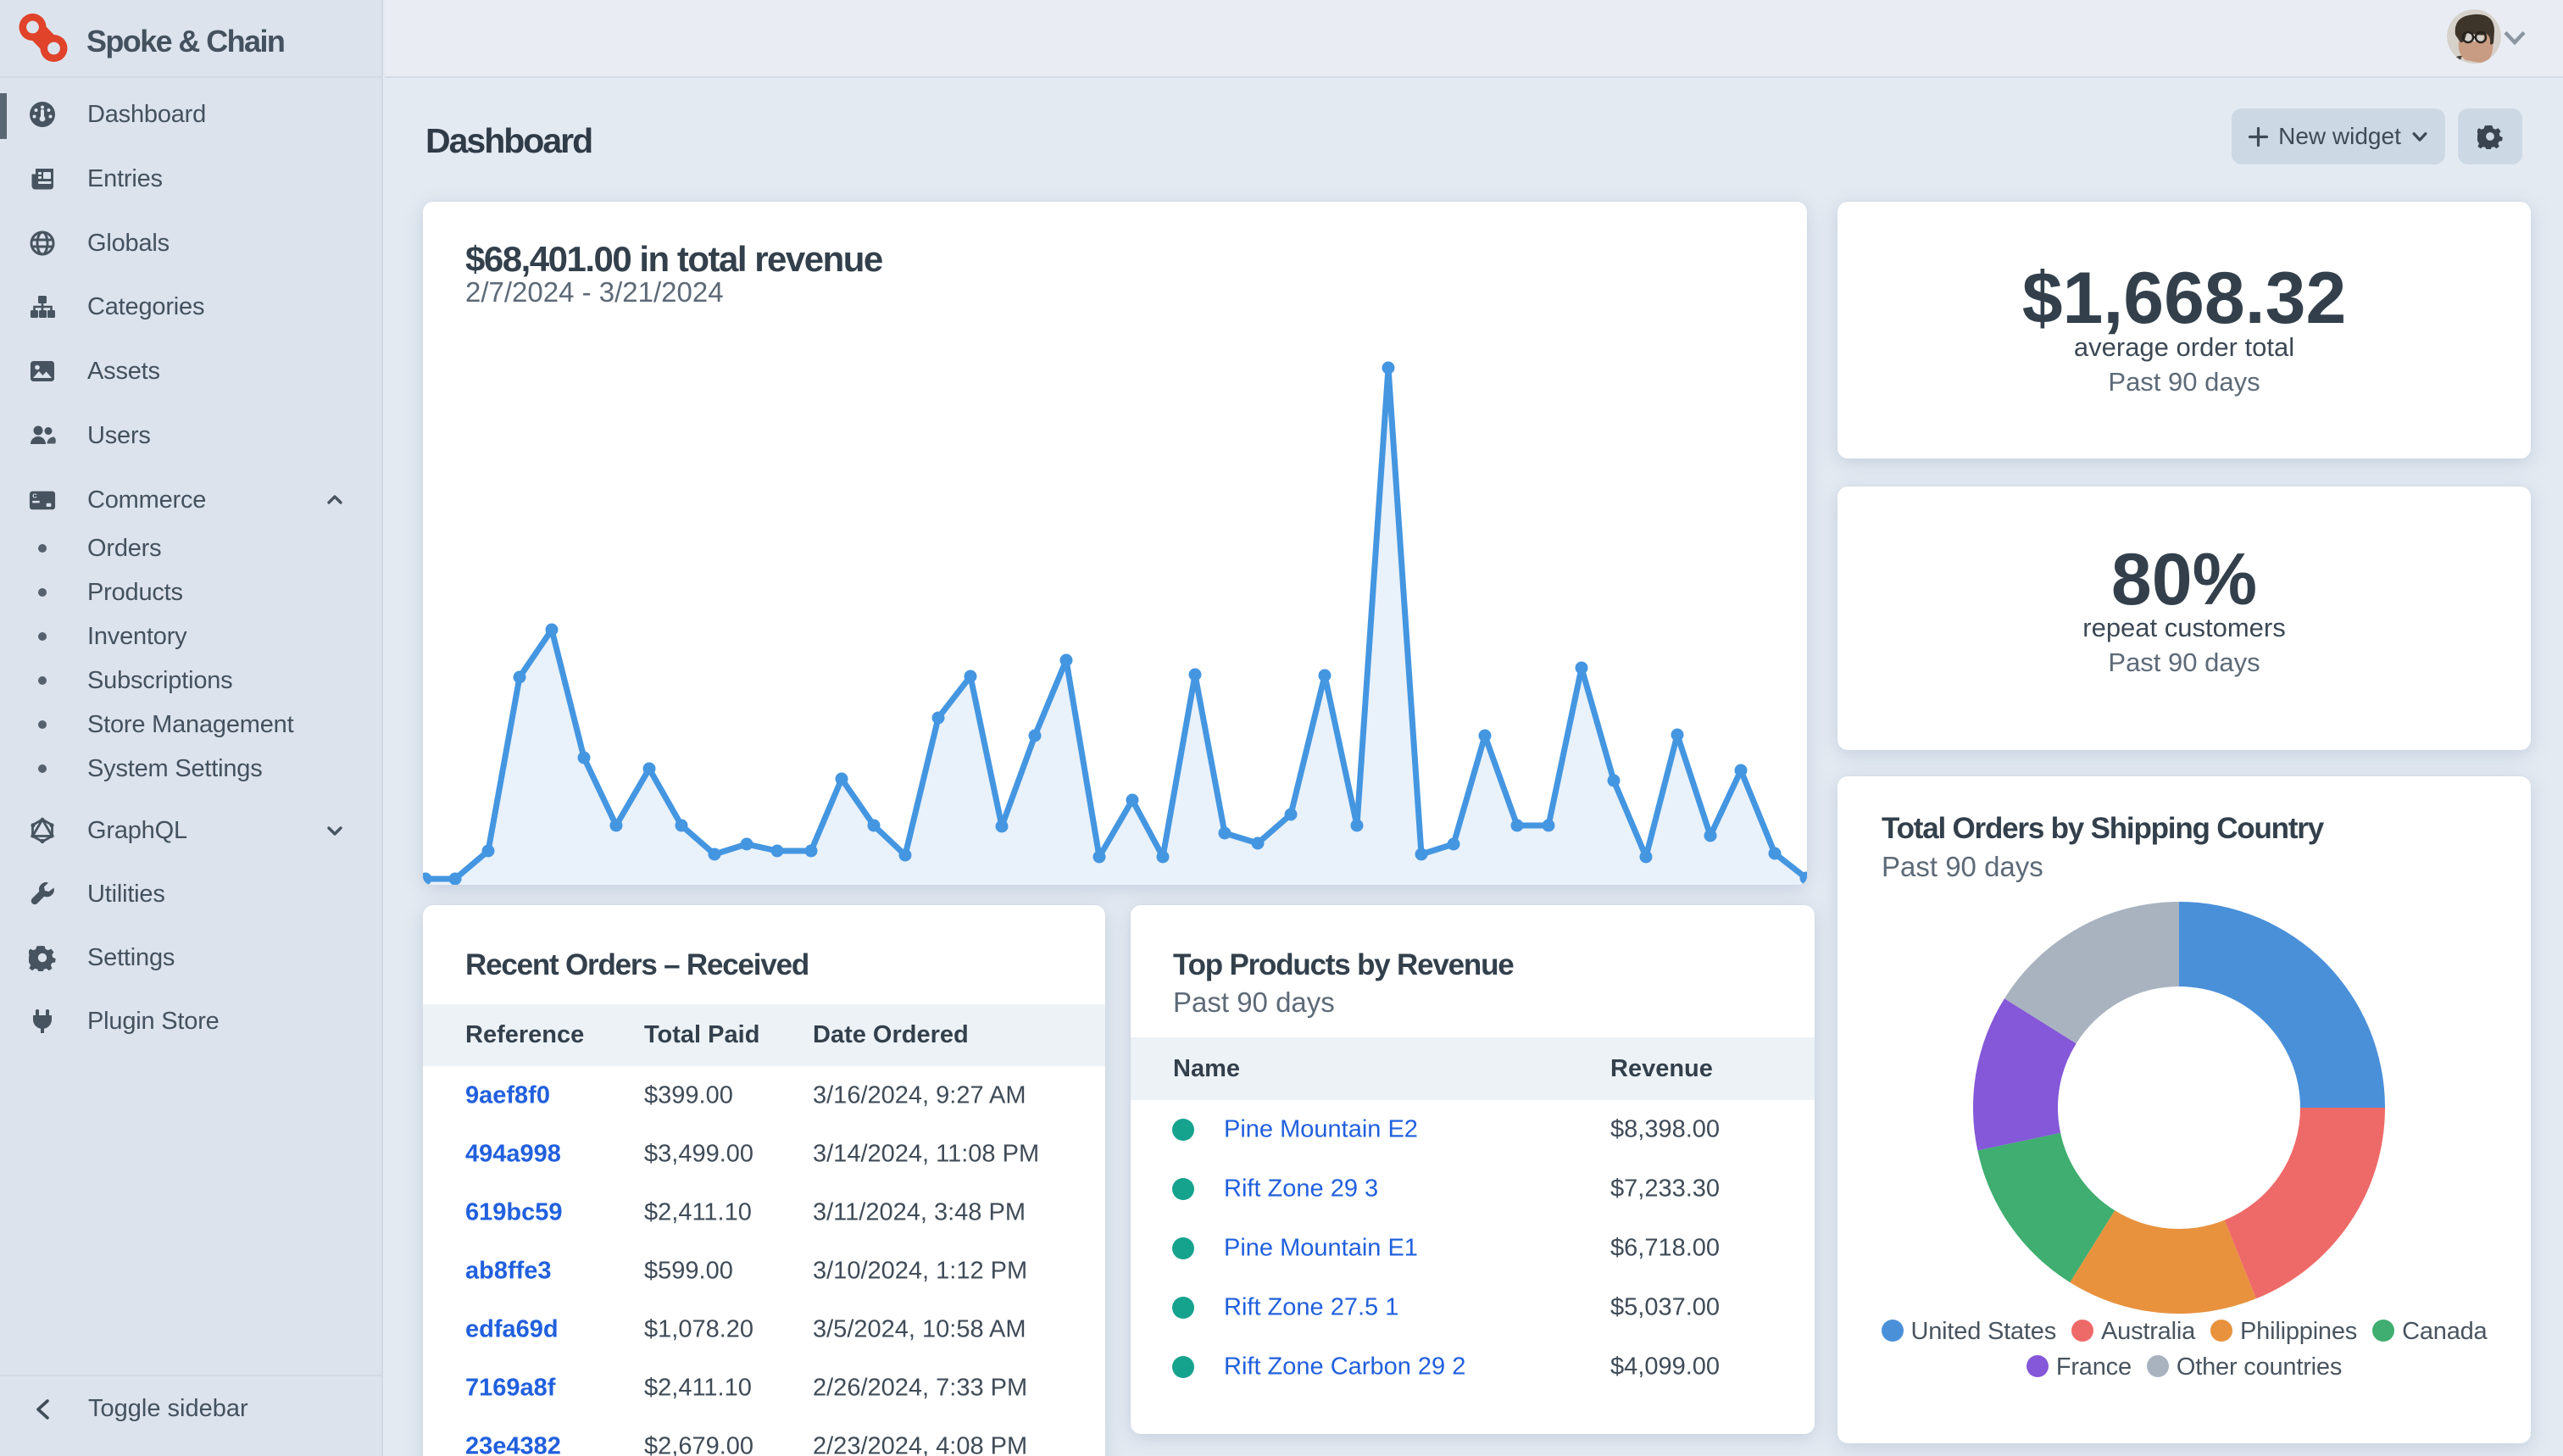 The image size is (2563, 1456). I want to click on svg-text: C, so click(34, 496).